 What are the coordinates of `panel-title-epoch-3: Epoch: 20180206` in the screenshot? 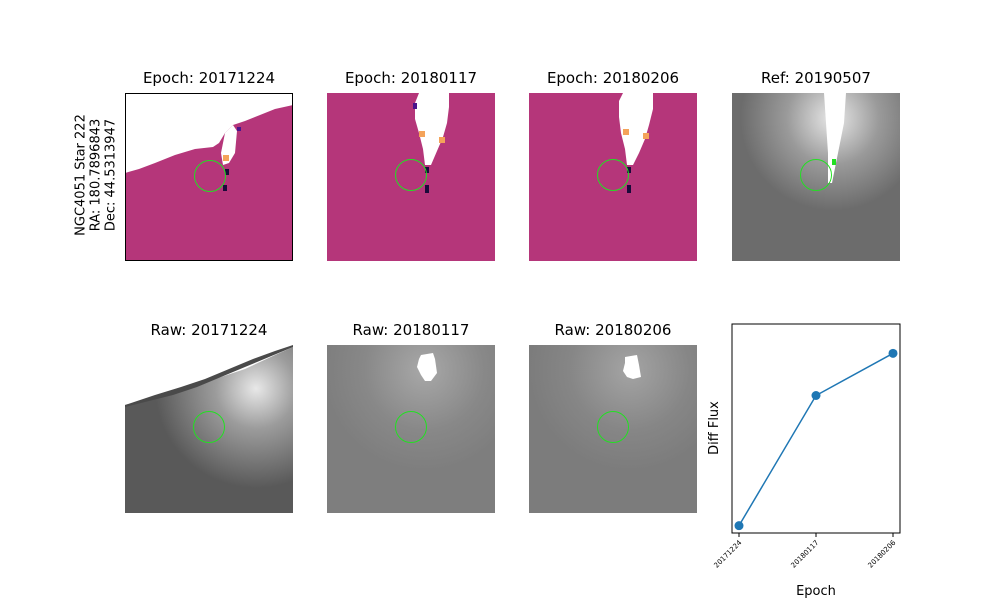 It's located at (613, 78).